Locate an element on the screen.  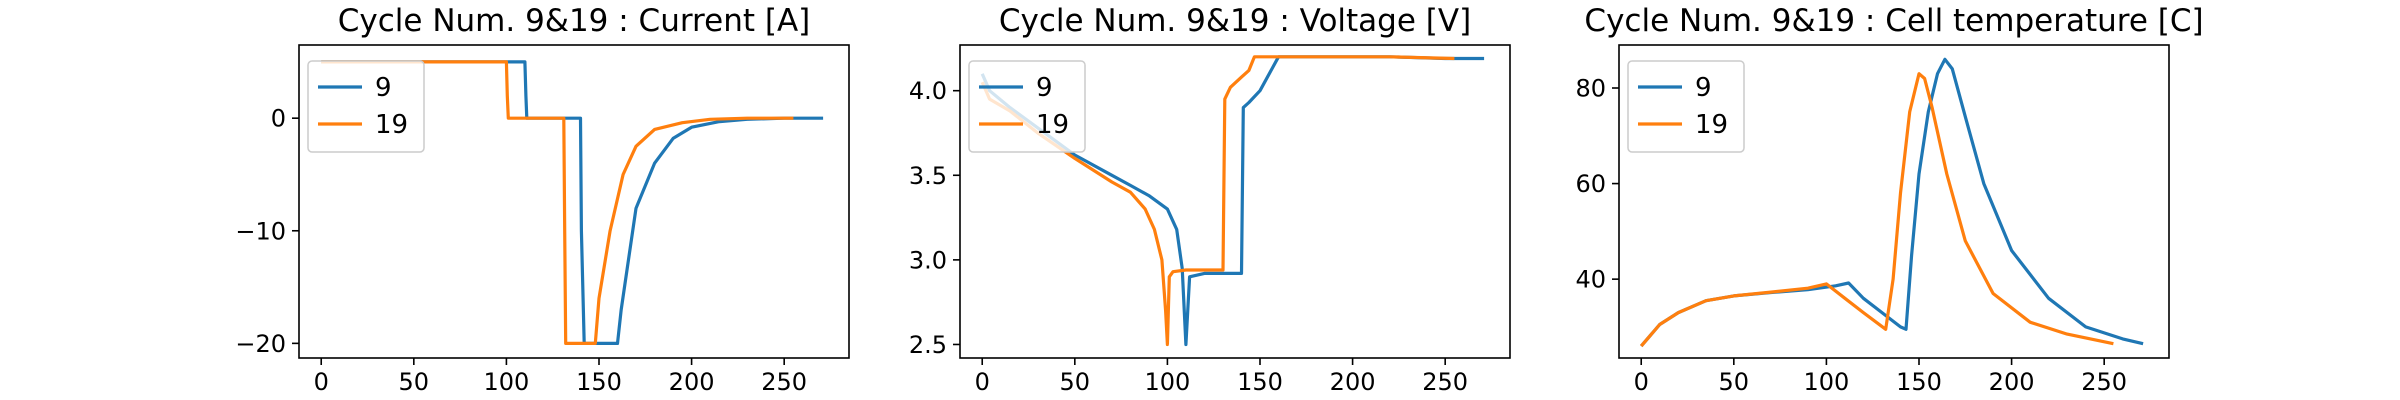
y-tick-label: 4.0 is located at coordinates (928, 91).